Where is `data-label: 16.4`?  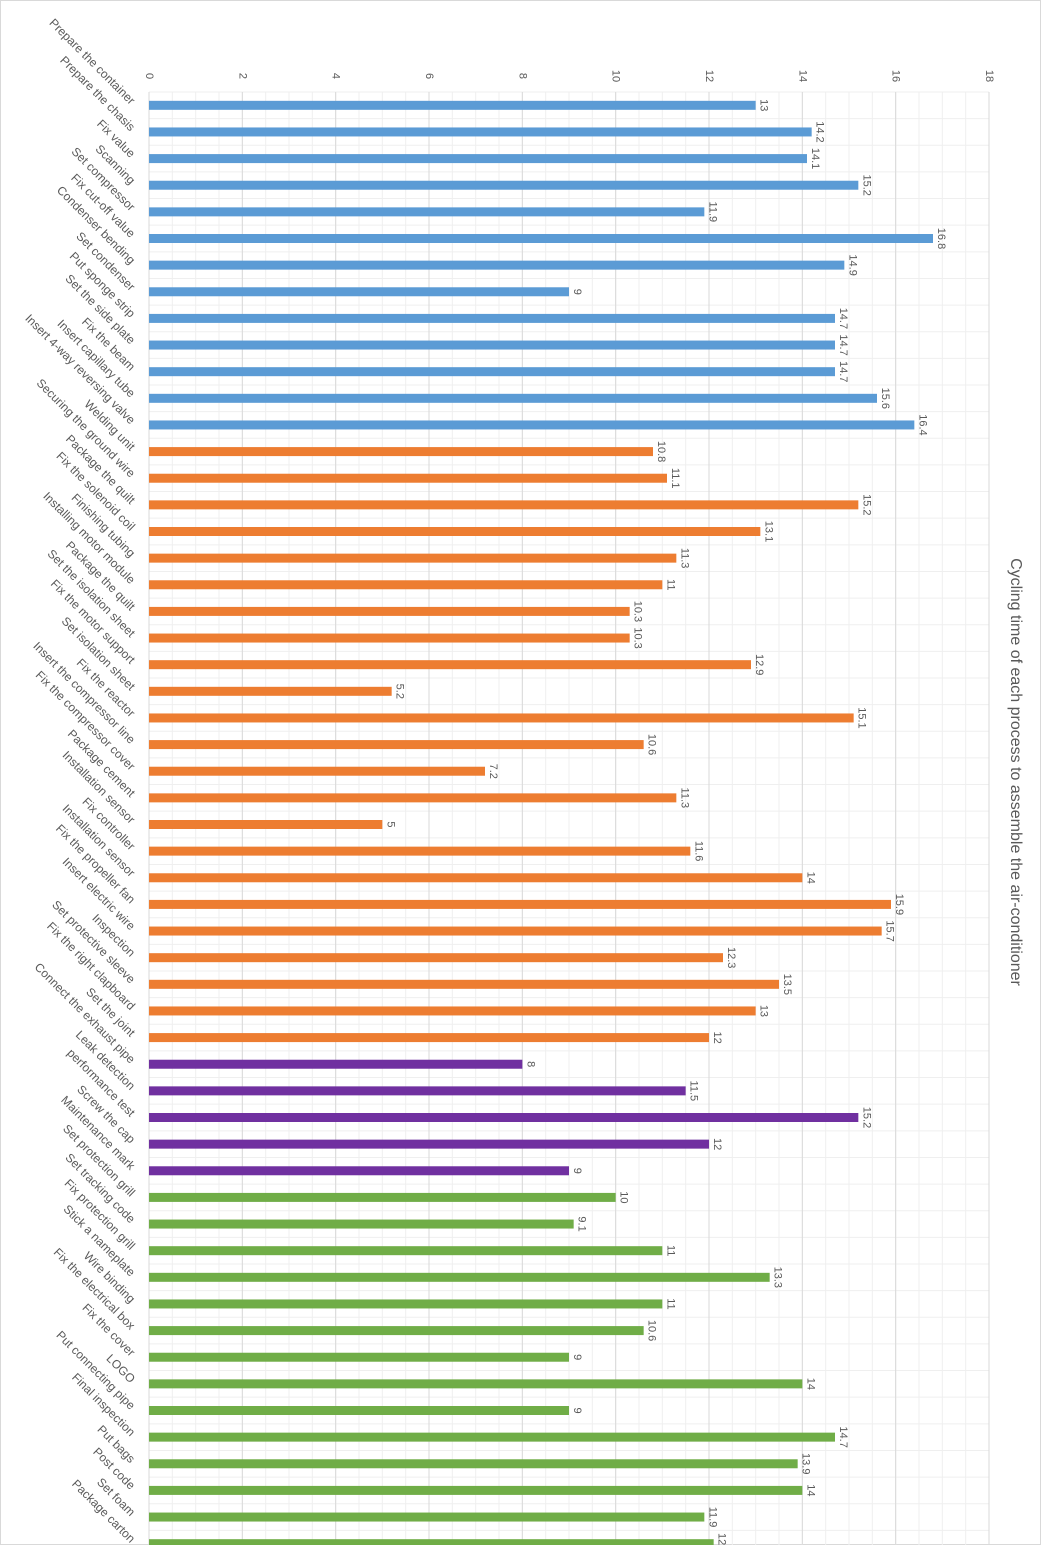
data-label: 16.4 is located at coordinates (922, 424).